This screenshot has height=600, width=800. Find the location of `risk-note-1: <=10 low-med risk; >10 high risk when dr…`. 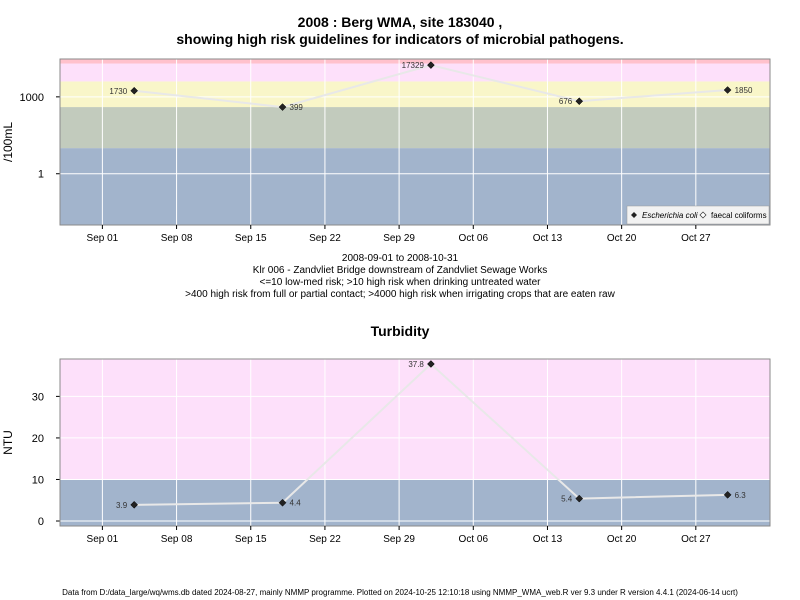

risk-note-1: <=10 low-med risk; >10 high risk when dr… is located at coordinates (400, 282).